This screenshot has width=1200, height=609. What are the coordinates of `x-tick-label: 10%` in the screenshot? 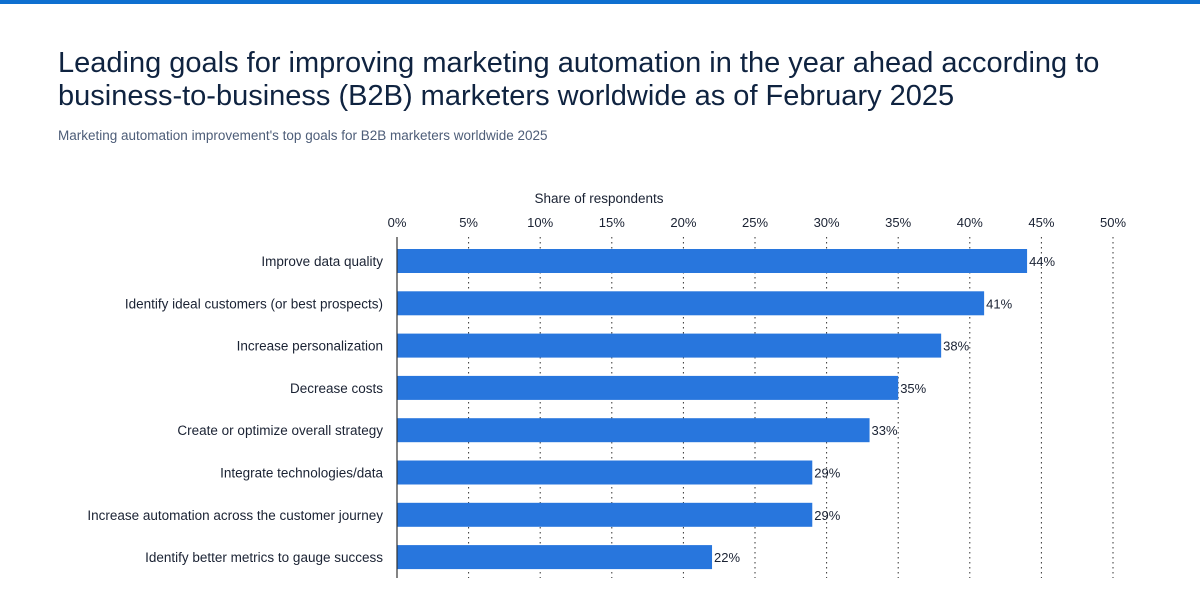 It's located at (540, 222).